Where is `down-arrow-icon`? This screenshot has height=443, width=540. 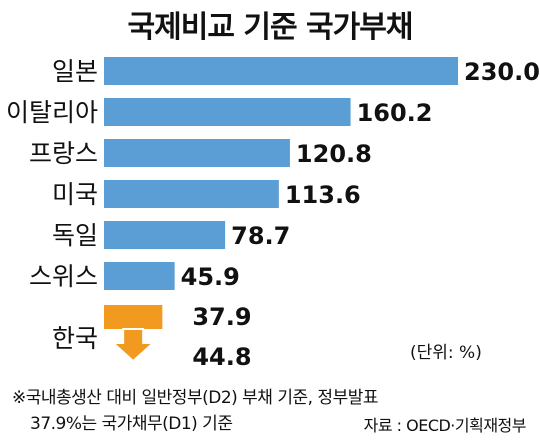
down-arrow-icon is located at coordinates (133, 345).